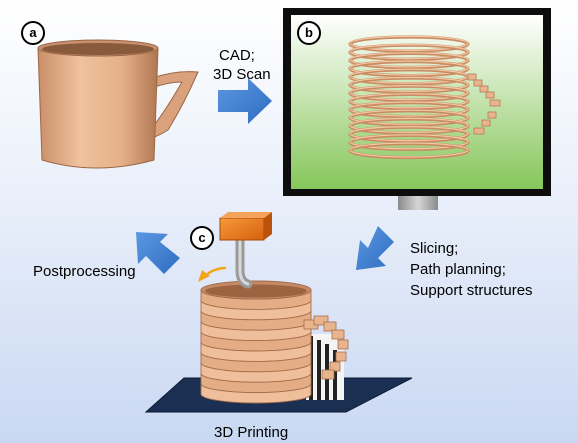 The image size is (578, 443). What do you see at coordinates (251, 432) in the screenshot?
I see `printing-label: 3D Printing` at bounding box center [251, 432].